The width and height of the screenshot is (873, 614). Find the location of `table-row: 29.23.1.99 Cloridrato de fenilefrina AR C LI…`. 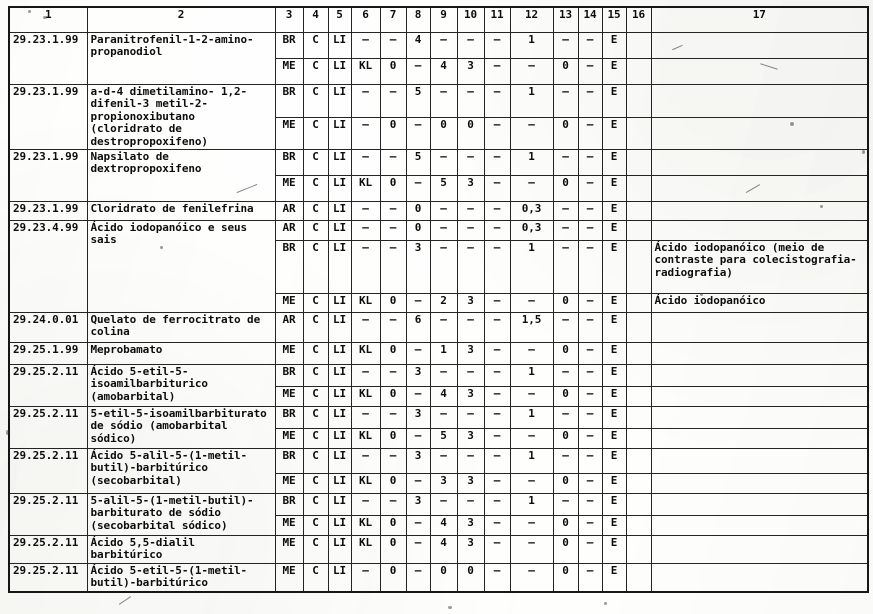

table-row: 29.23.1.99 Cloridrato de fenilefrina AR C LI… is located at coordinates (438, 211).